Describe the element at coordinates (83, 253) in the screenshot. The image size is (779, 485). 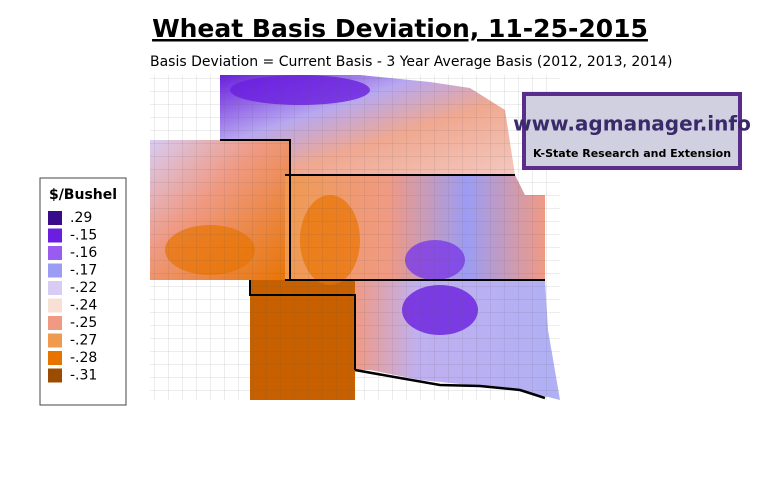
I see `legend-label: -.16` at that location.